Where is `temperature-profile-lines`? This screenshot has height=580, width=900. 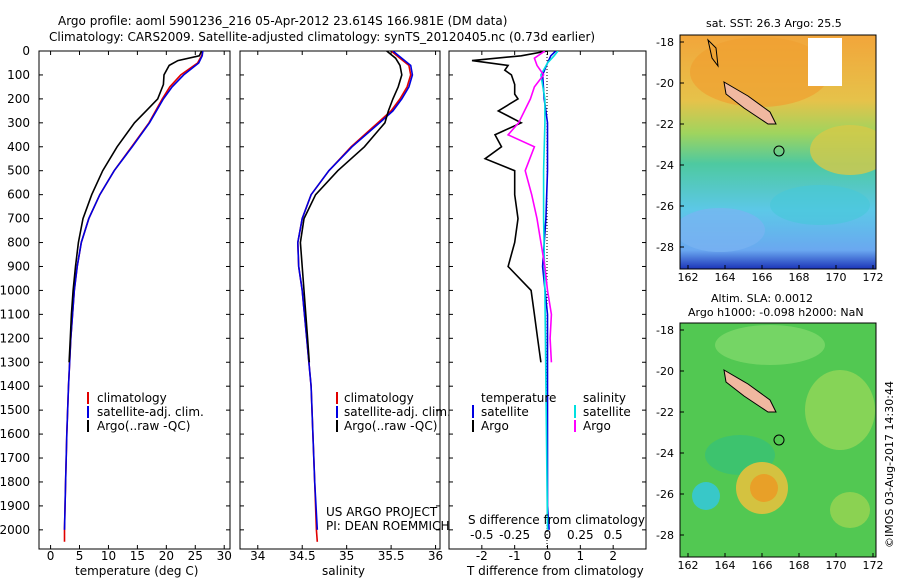
temperature-profile-lines is located at coordinates (133, 296).